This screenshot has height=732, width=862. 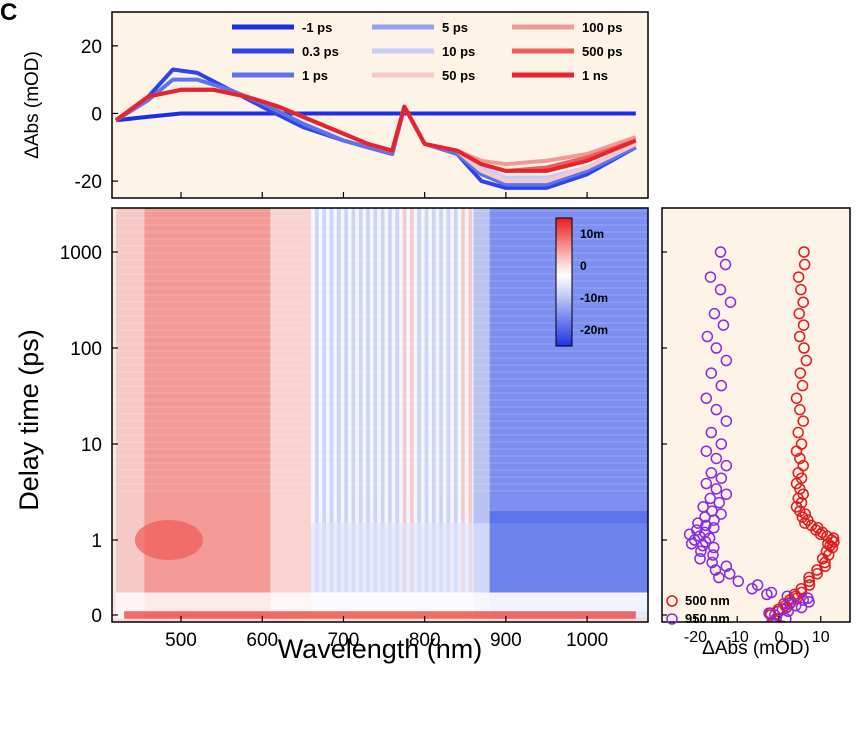 I want to click on kinetics-frame, so click(x=756, y=415).